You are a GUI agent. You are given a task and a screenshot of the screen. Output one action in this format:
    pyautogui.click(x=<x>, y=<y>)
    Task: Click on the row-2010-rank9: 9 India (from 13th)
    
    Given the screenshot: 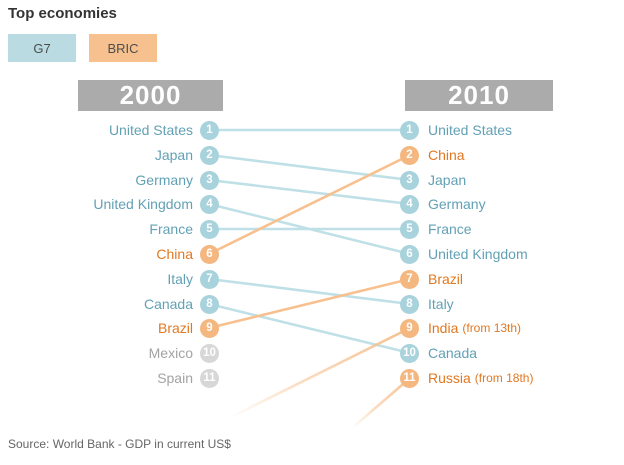 What is the action you would take?
    pyautogui.click(x=460, y=328)
    